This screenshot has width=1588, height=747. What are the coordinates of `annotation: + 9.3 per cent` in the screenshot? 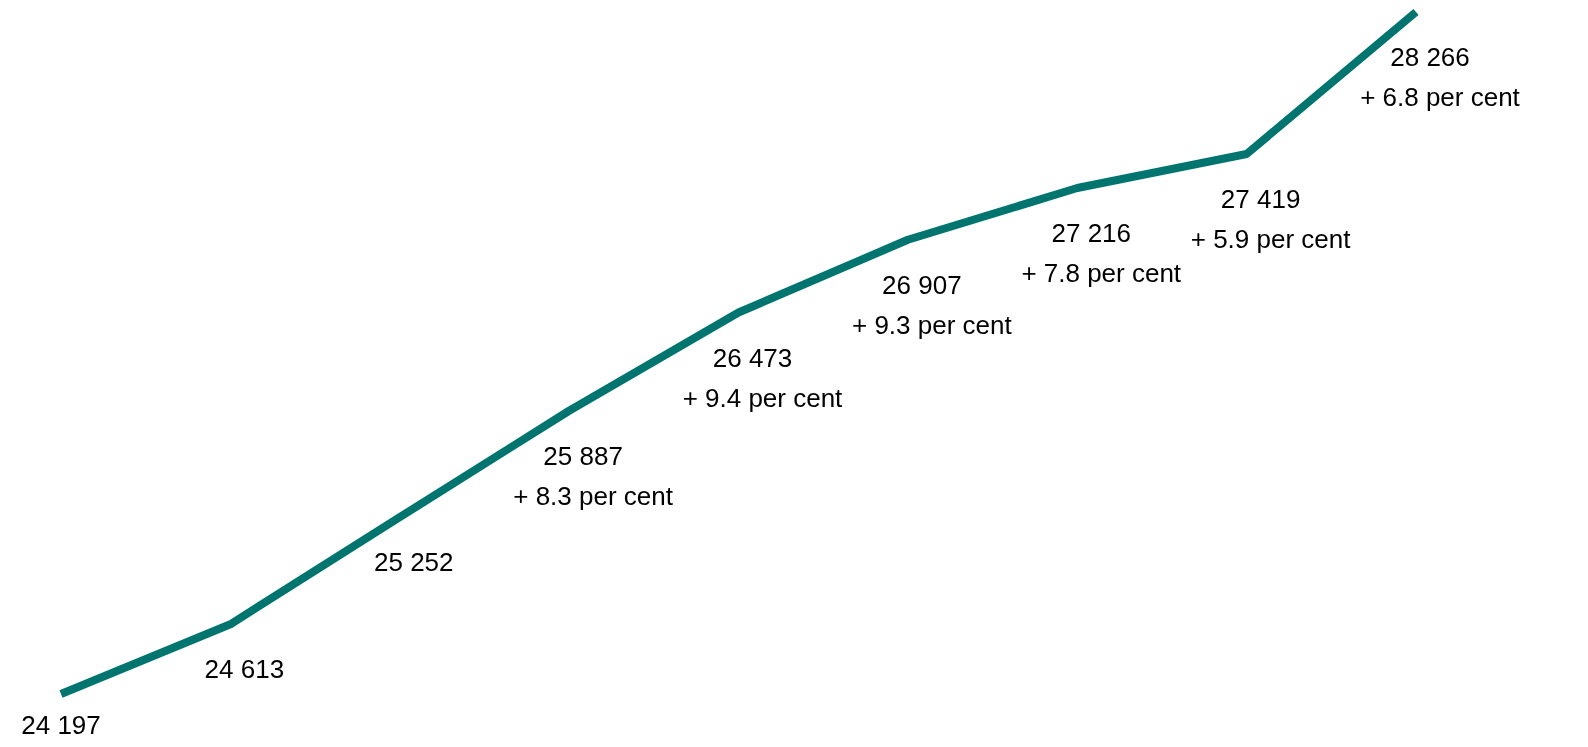 It's located at (932, 324).